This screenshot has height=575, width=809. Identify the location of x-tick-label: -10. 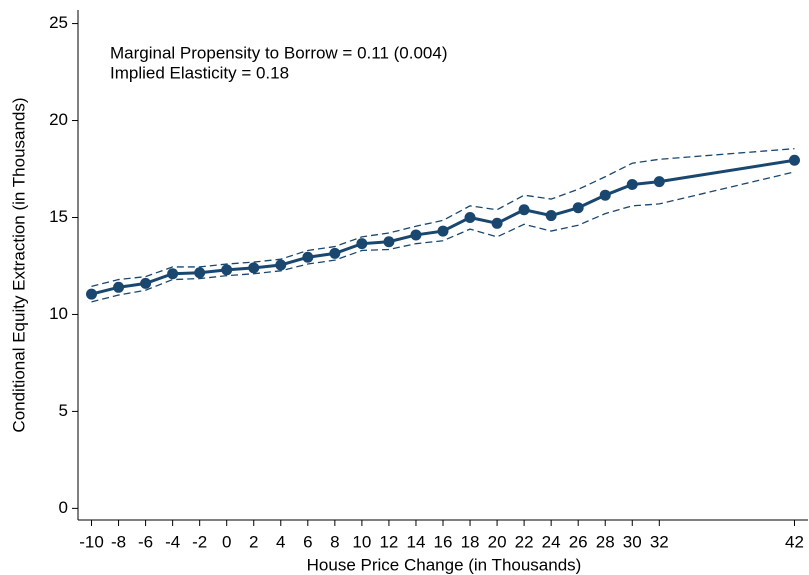
(91, 541).